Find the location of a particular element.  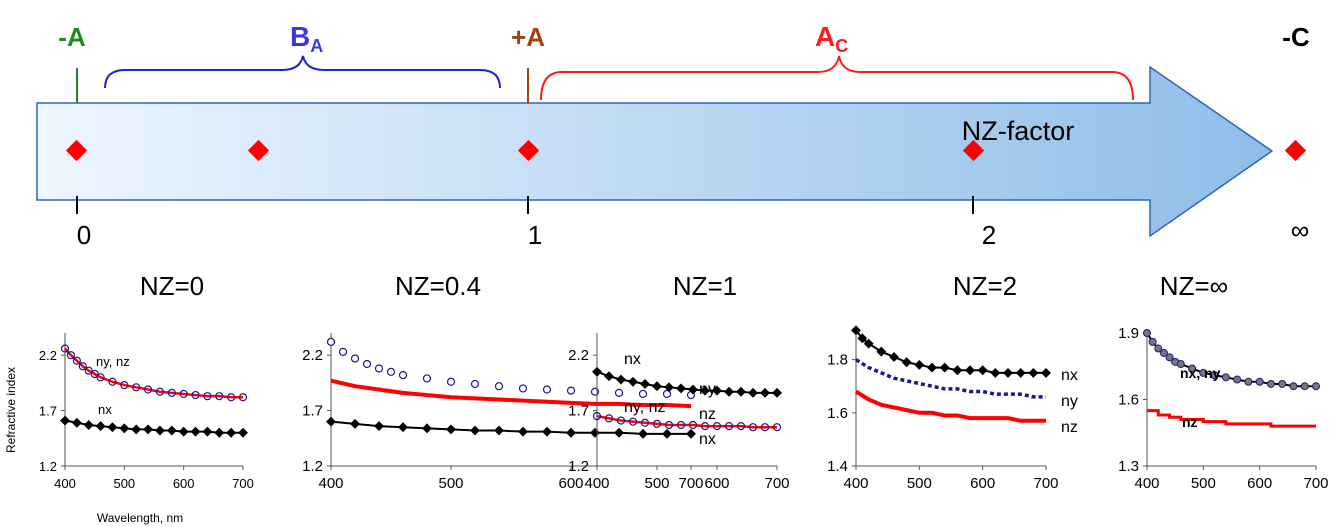

label-a-c: AC is located at coordinates (831, 38).